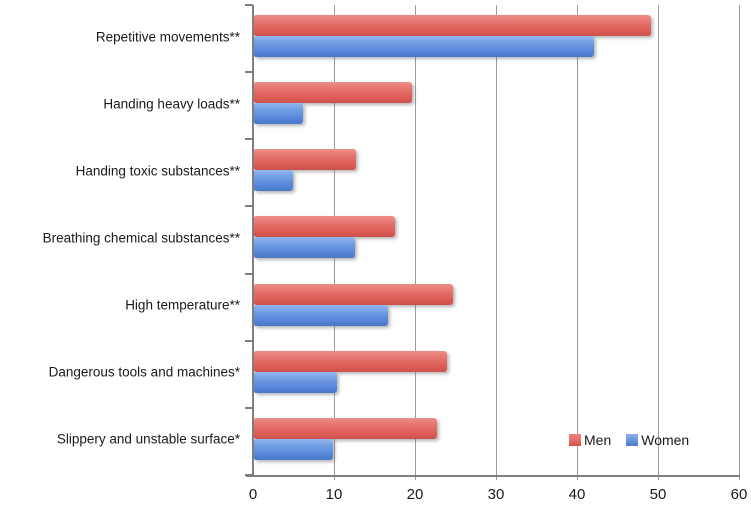 This screenshot has height=509, width=751. I want to click on category-label: Dangerous tools and machines*, so click(144, 372).